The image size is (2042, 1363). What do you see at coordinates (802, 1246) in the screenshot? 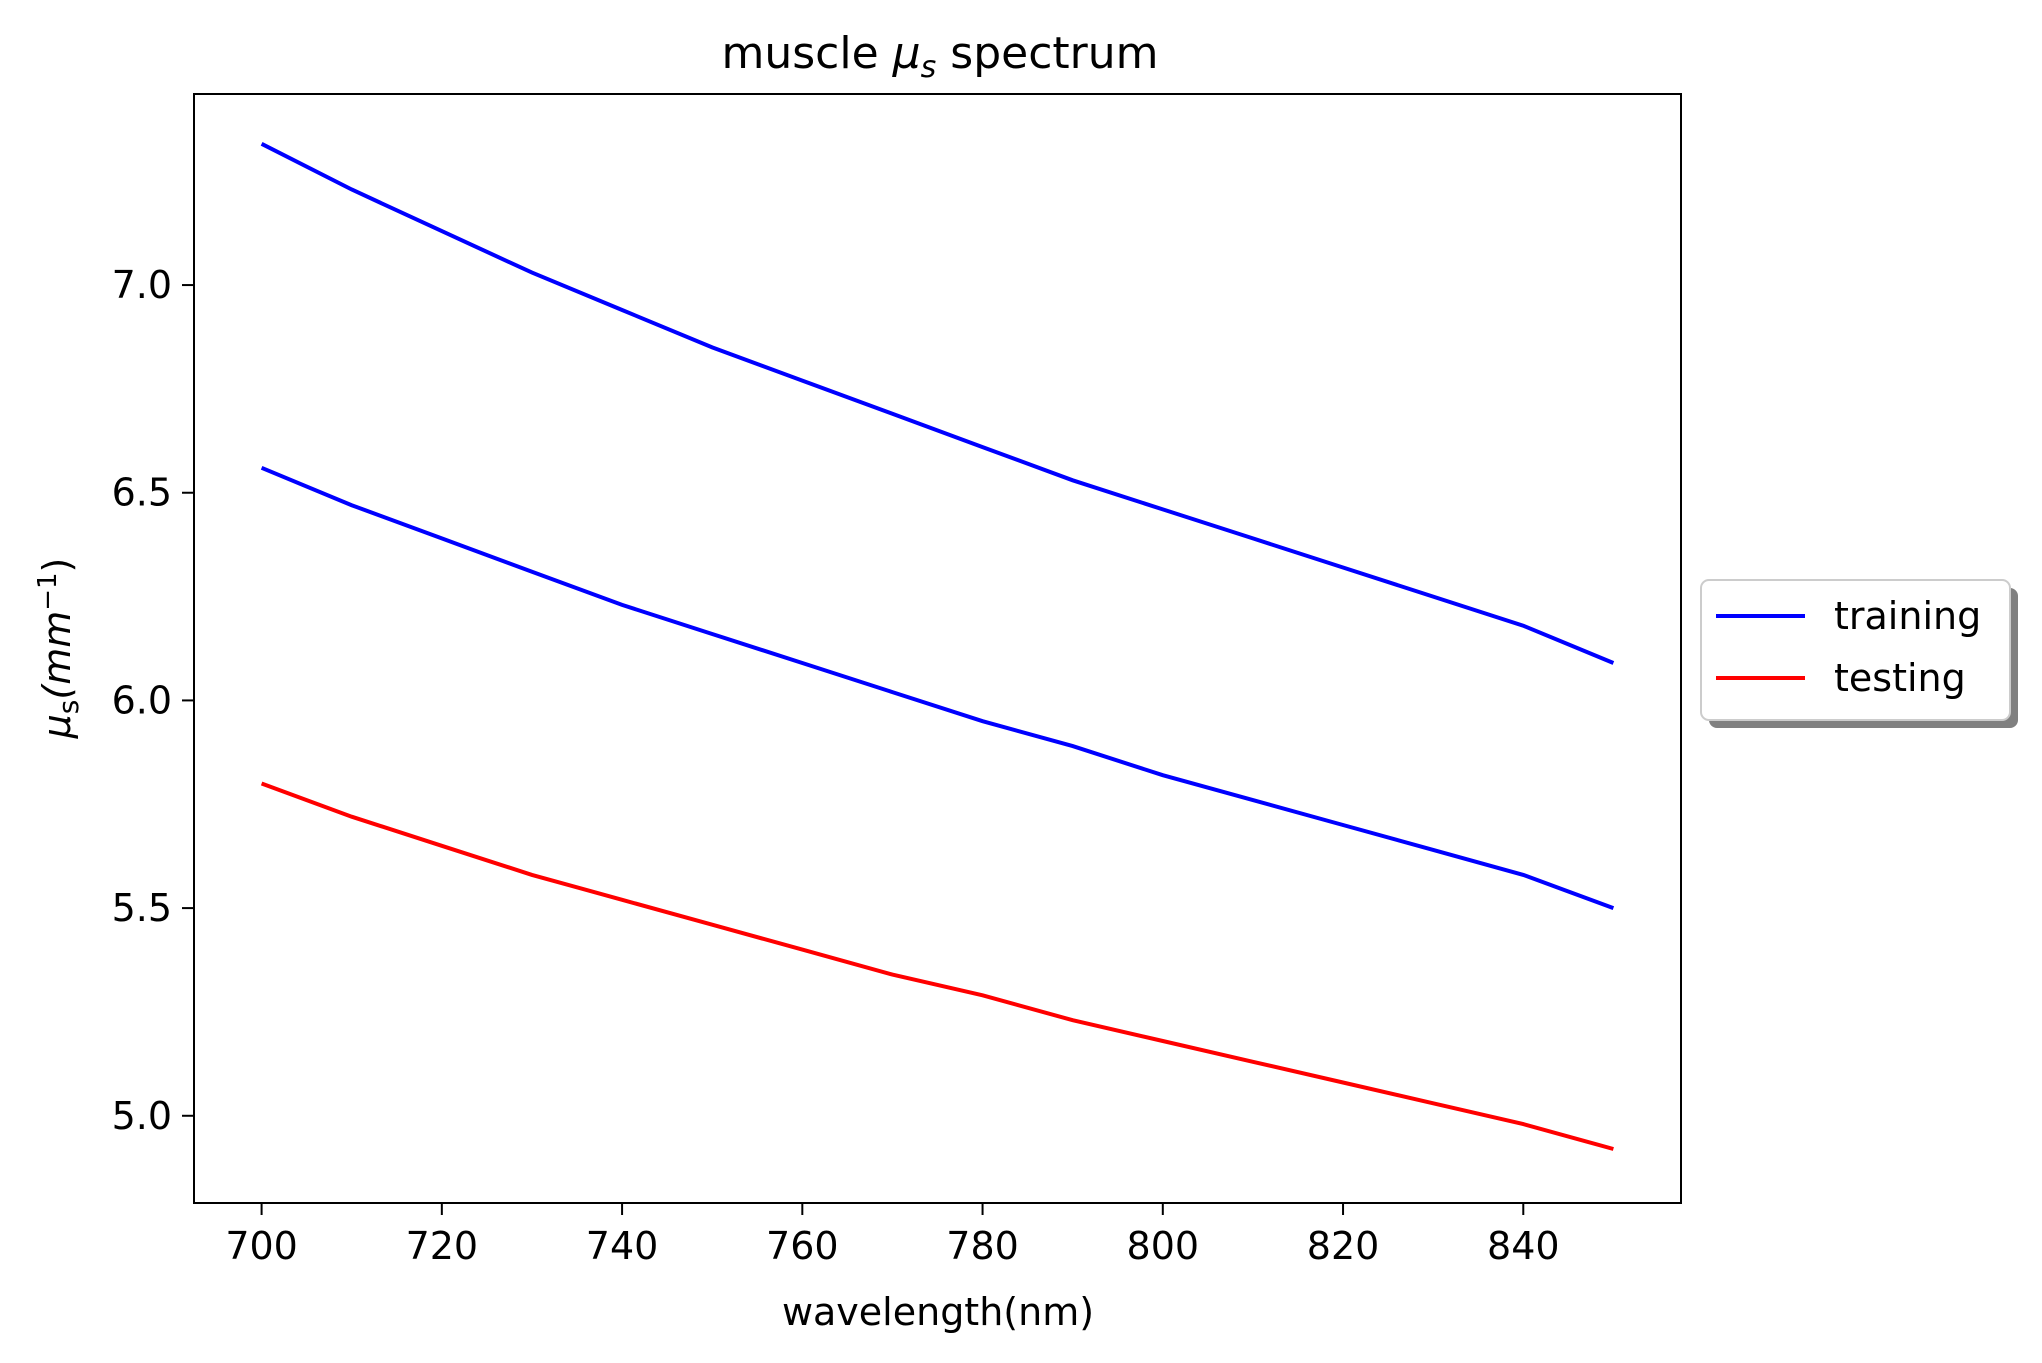
I see `x-tick-label: 760` at bounding box center [802, 1246].